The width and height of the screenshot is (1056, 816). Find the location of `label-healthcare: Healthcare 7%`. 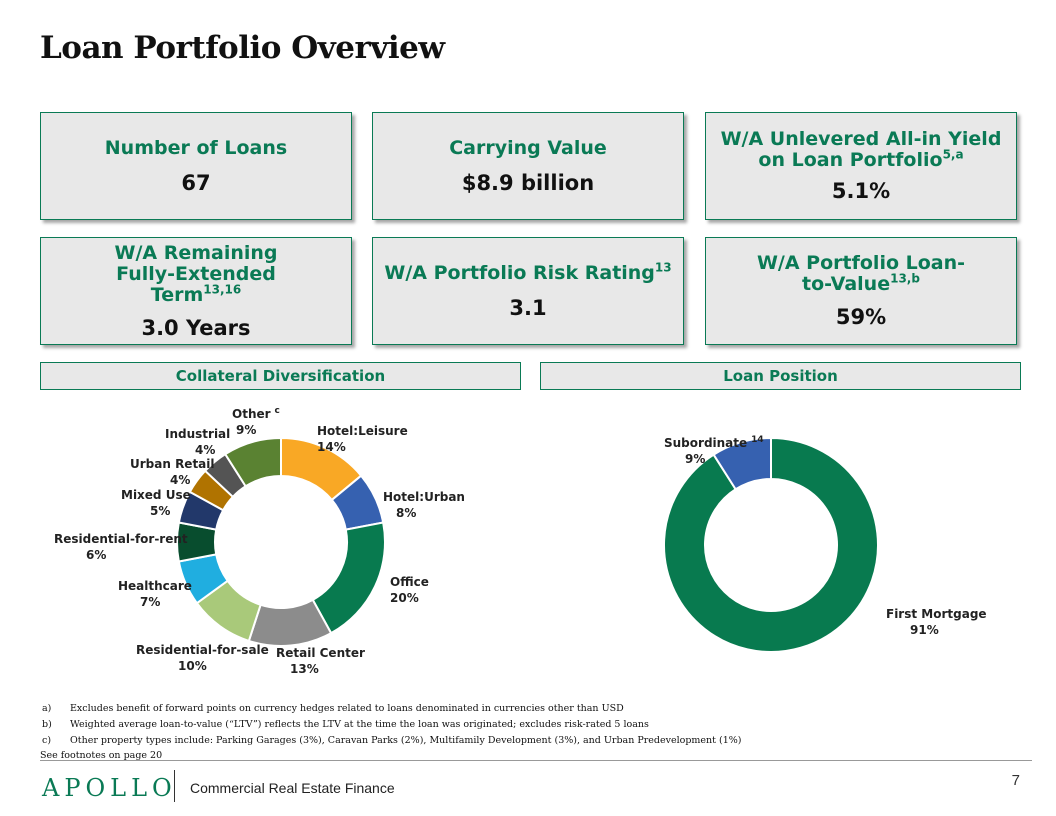

label-healthcare: Healthcare 7% is located at coordinates (155, 594).